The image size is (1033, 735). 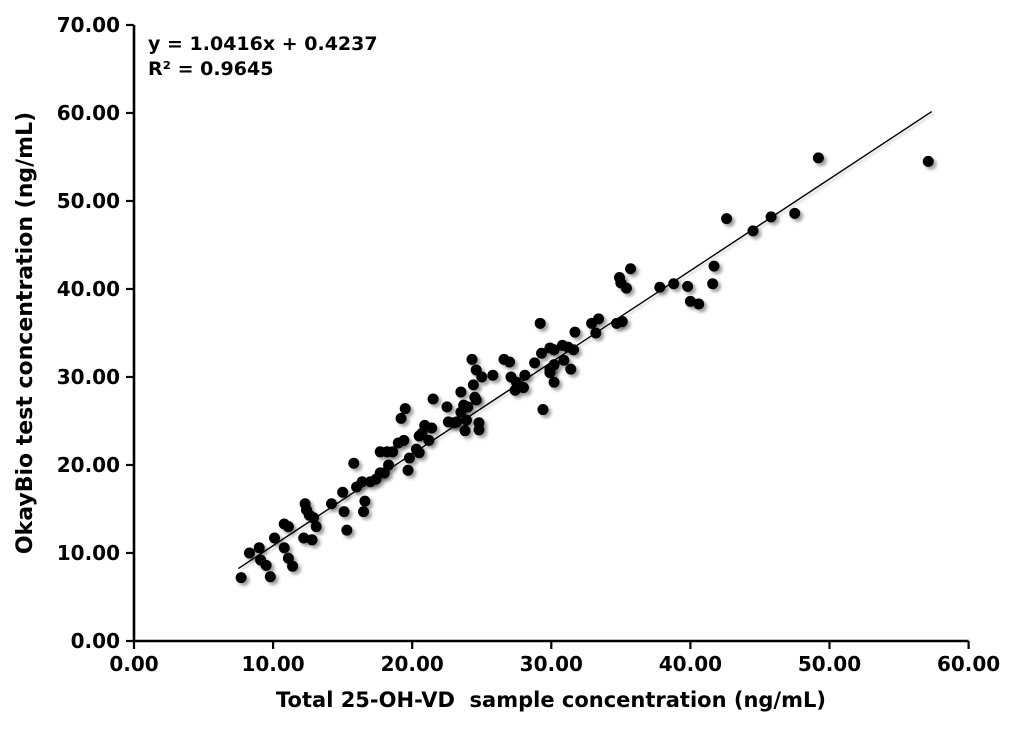 What do you see at coordinates (95, 641) in the screenshot?
I see `y-tick-label: 0.00` at bounding box center [95, 641].